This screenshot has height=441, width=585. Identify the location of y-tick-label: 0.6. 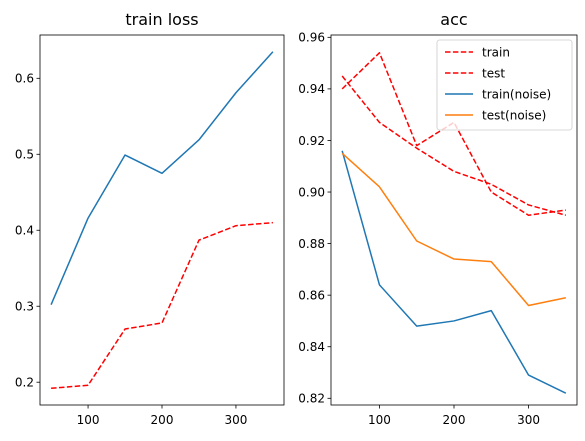
(24, 79).